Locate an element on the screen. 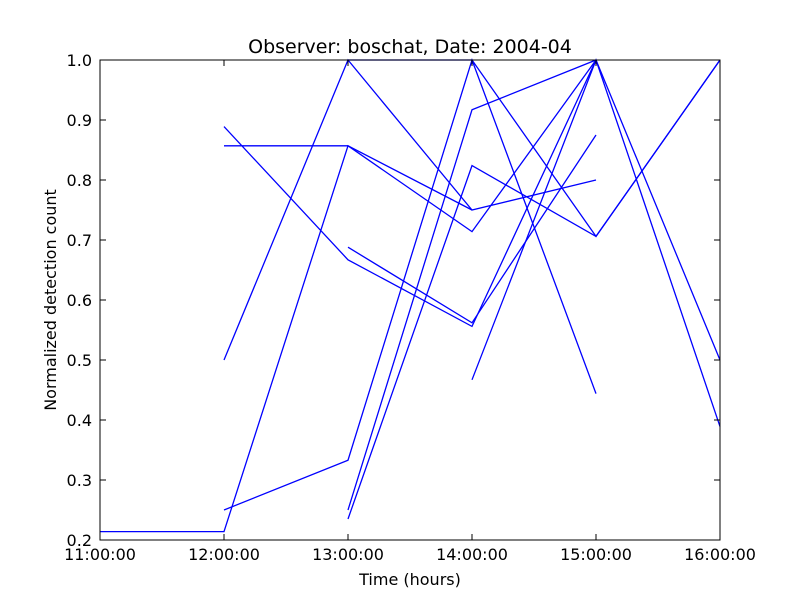 This screenshot has width=800, height=600. y-axis-title: Normalized detection count is located at coordinates (50, 300).